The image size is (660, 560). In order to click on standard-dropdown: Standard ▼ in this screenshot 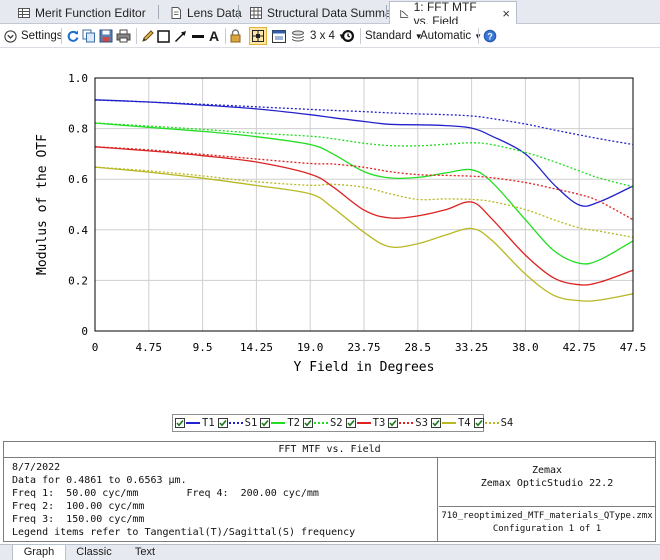, I will do `click(394, 36)`.